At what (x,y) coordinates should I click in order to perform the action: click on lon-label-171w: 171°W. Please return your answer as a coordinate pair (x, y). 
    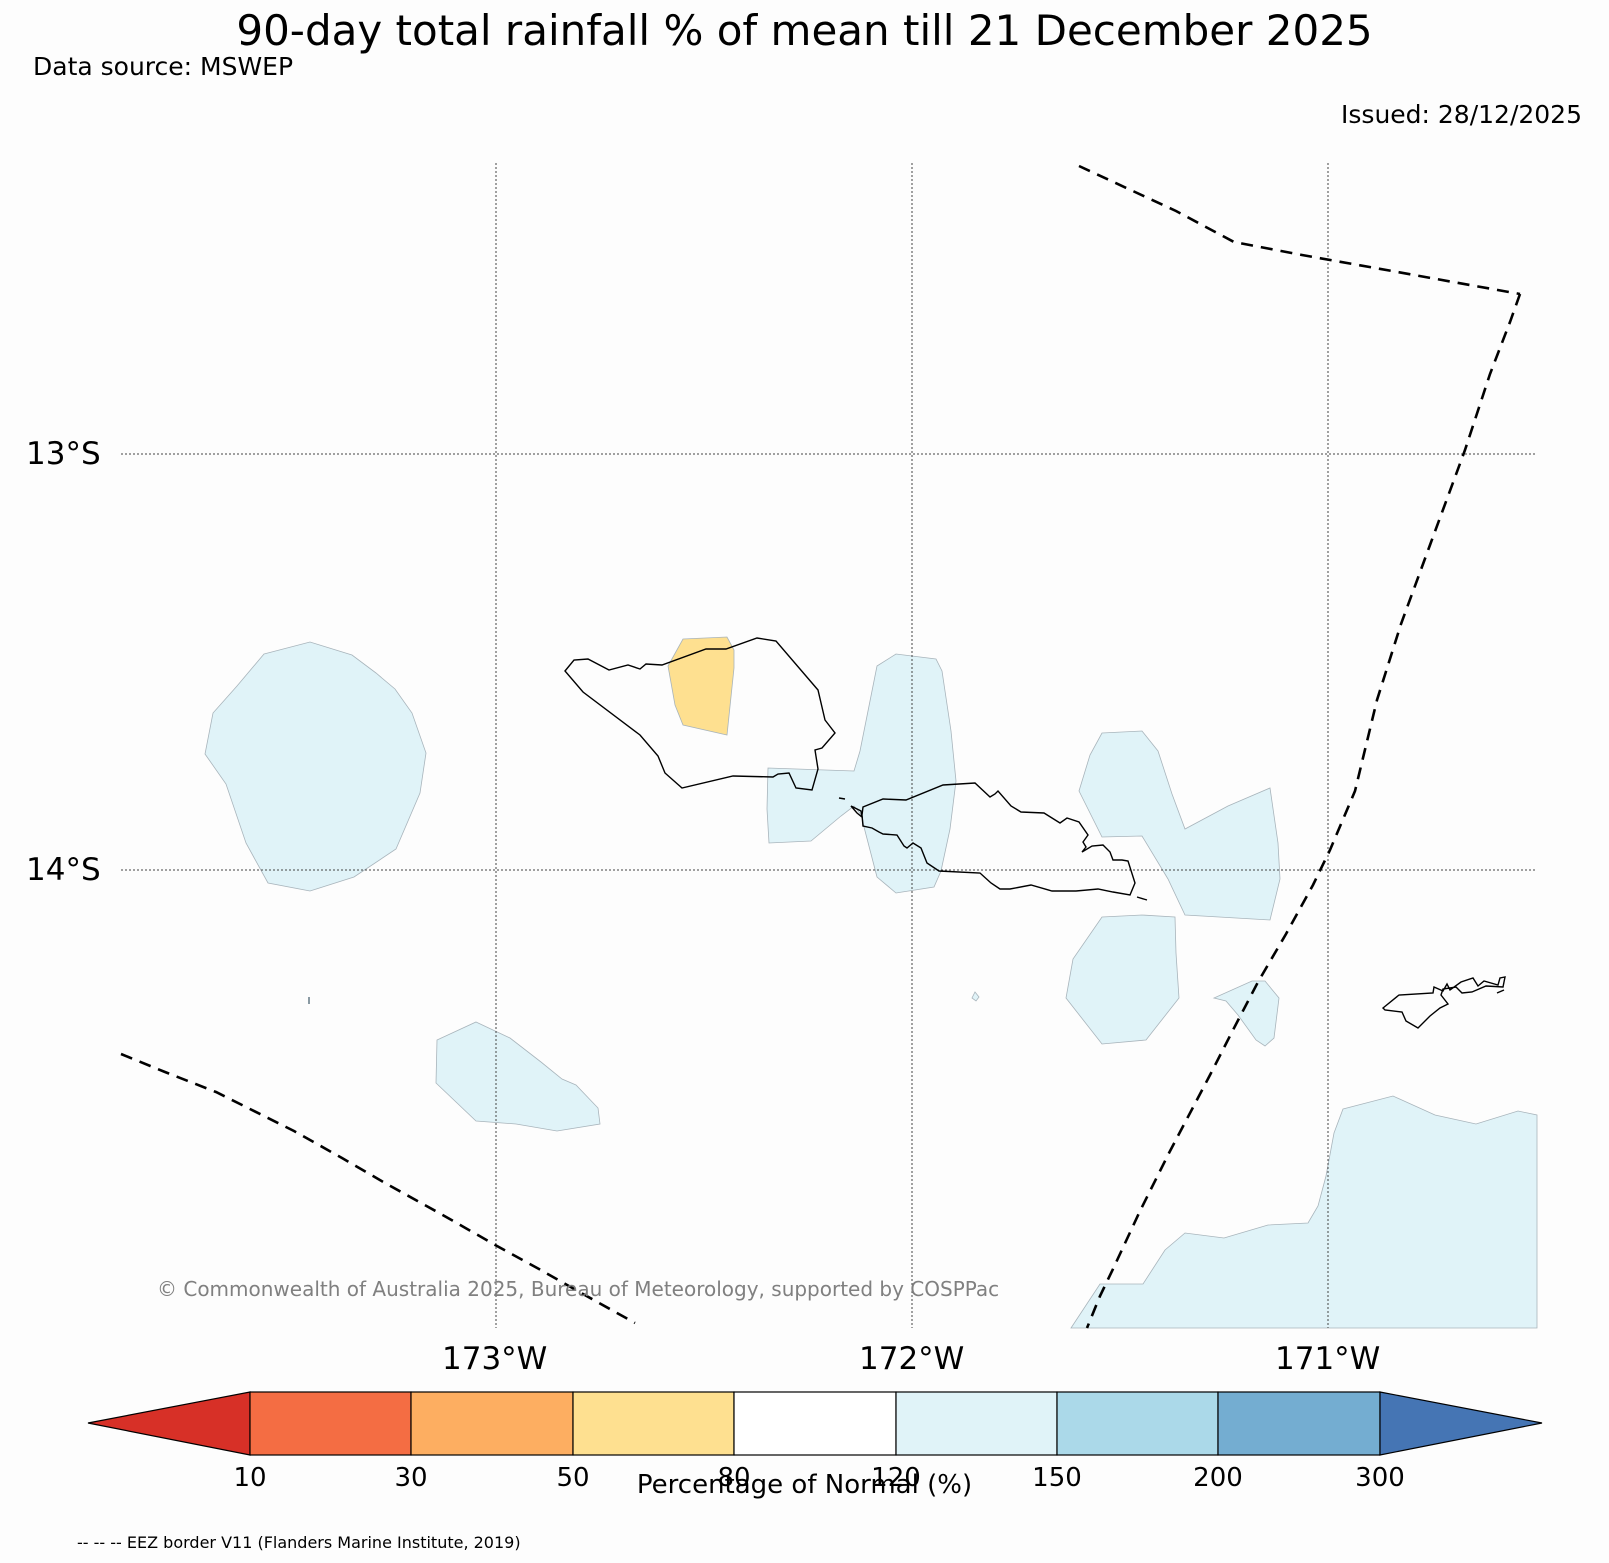
    Looking at the image, I should click on (1328, 1359).